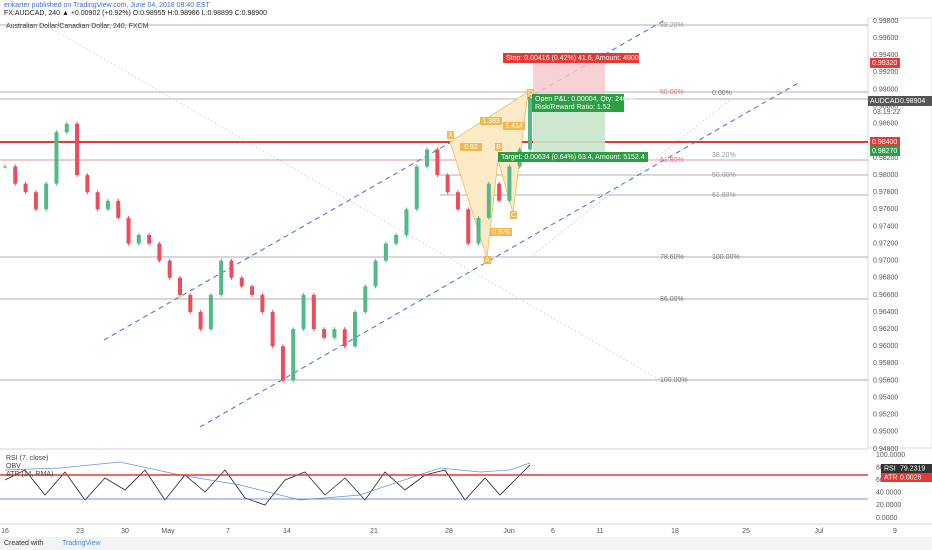 This screenshot has width=932, height=550. Describe the element at coordinates (450, 135) in the screenshot. I see `pattern-point: X` at that location.